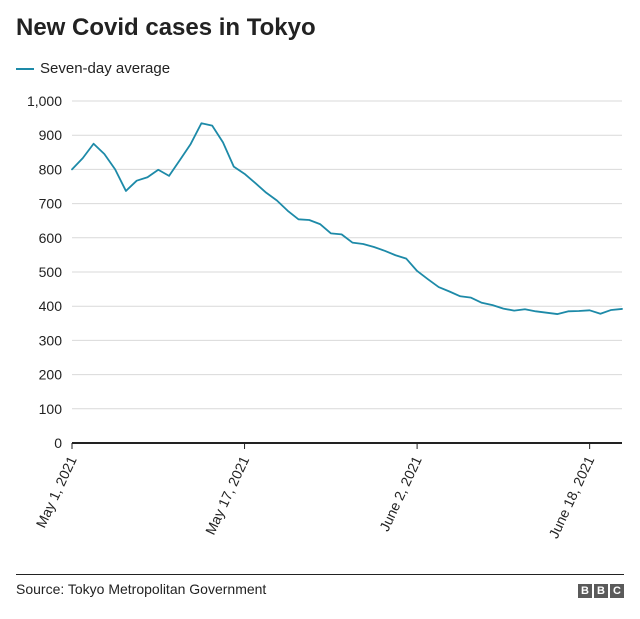 The width and height of the screenshot is (640, 619). What do you see at coordinates (51, 169) in the screenshot?
I see `y-tick-label: 800` at bounding box center [51, 169].